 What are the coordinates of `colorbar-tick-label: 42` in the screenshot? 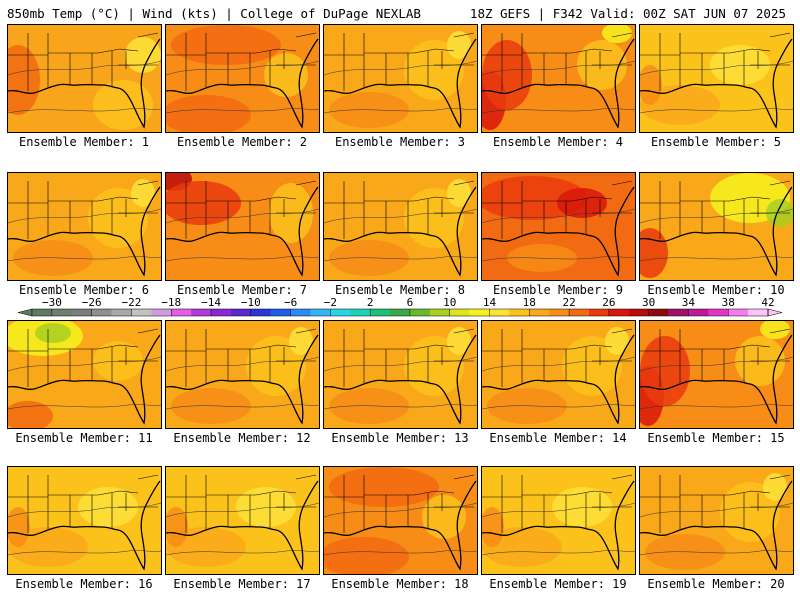 It's located at (767, 302).